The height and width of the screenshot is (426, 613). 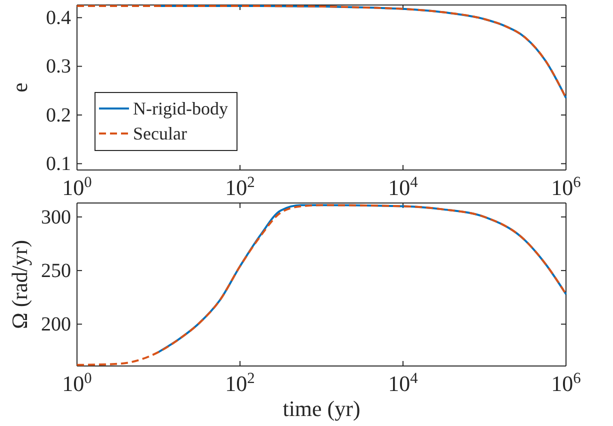 I want to click on y-tick-label: 0.2, so click(x=58, y=115).